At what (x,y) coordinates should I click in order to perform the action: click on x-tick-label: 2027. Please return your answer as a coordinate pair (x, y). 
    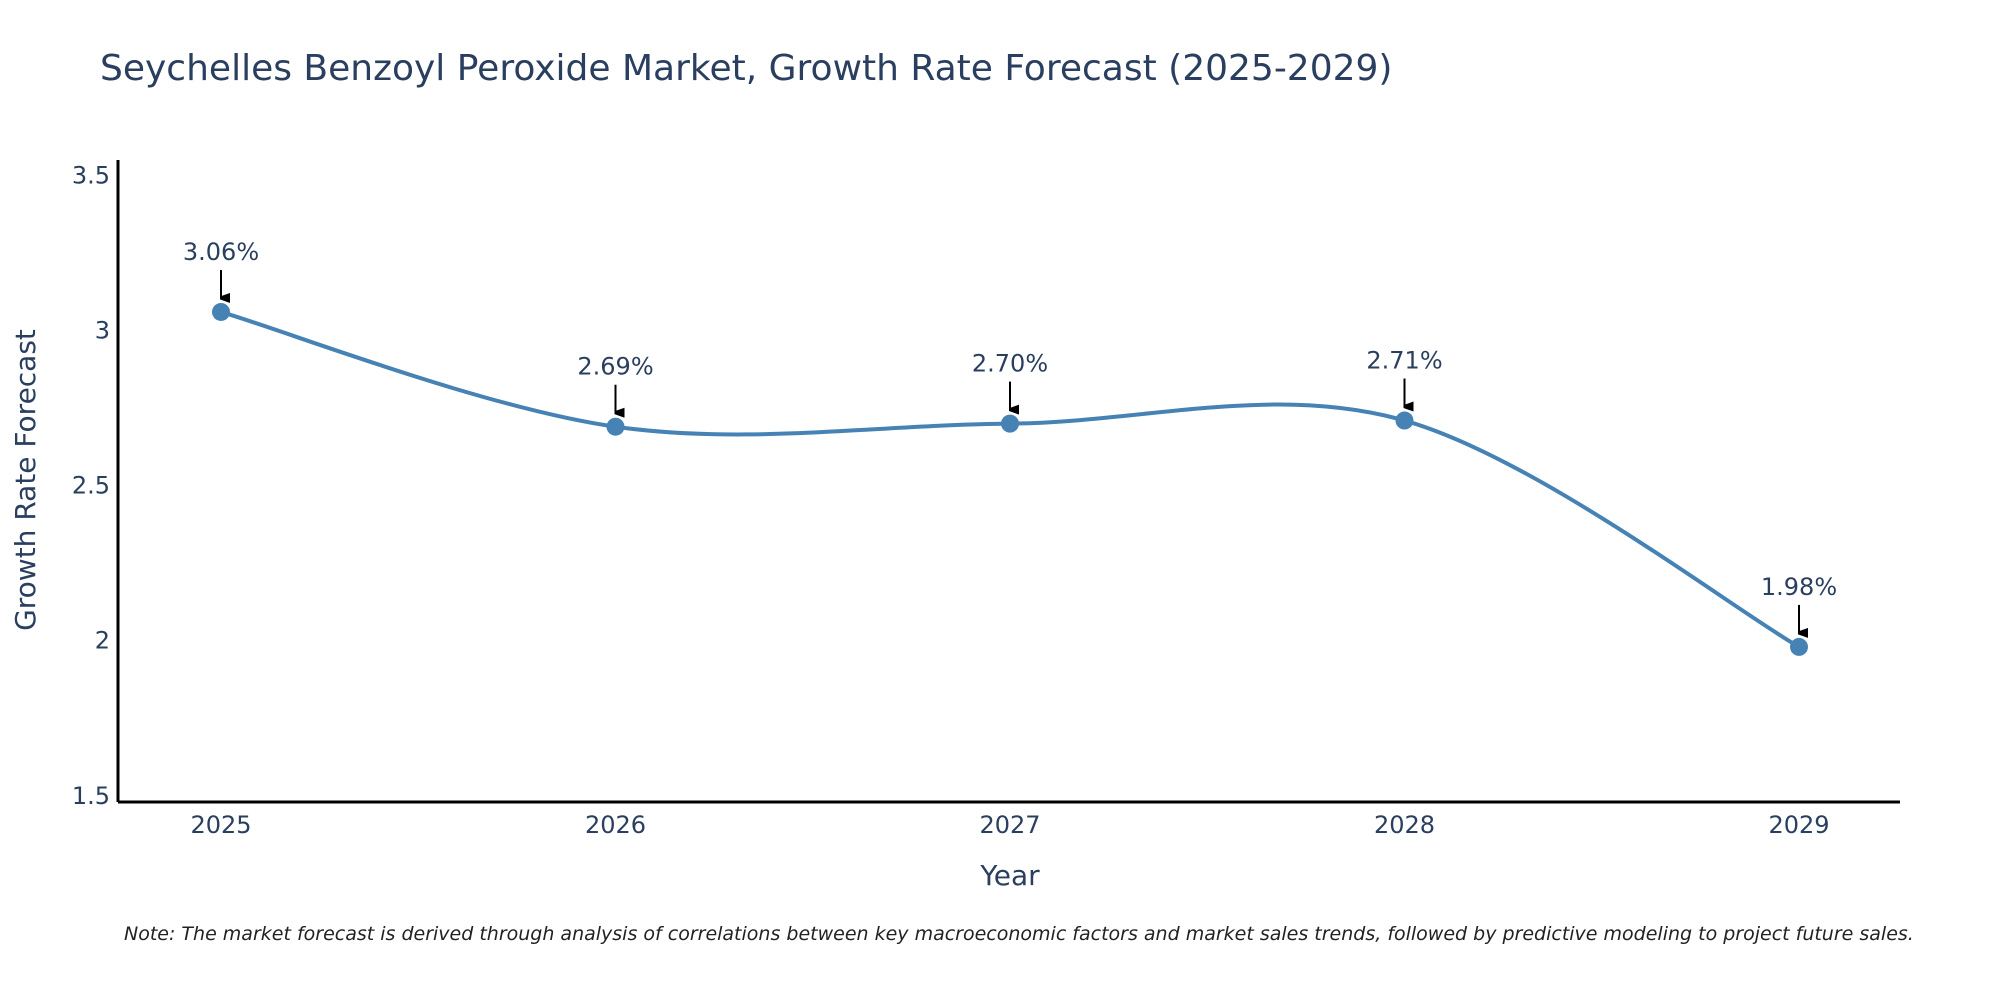
    Looking at the image, I should click on (1009, 825).